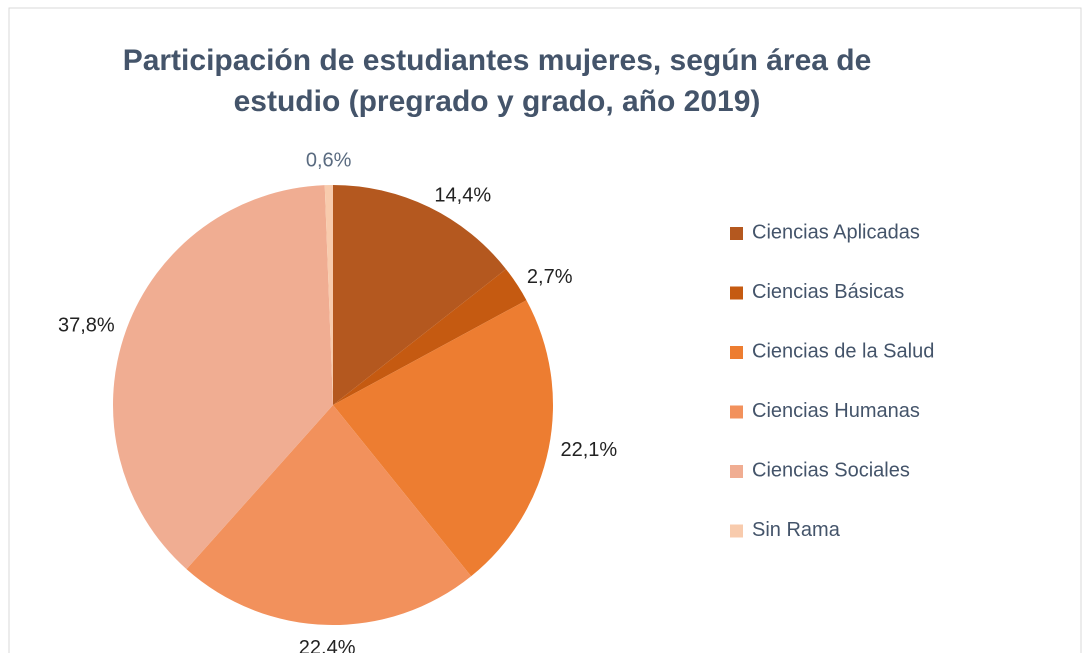 The width and height of the screenshot is (1082, 658). What do you see at coordinates (588, 450) in the screenshot?
I see `data-label: 22,1%` at bounding box center [588, 450].